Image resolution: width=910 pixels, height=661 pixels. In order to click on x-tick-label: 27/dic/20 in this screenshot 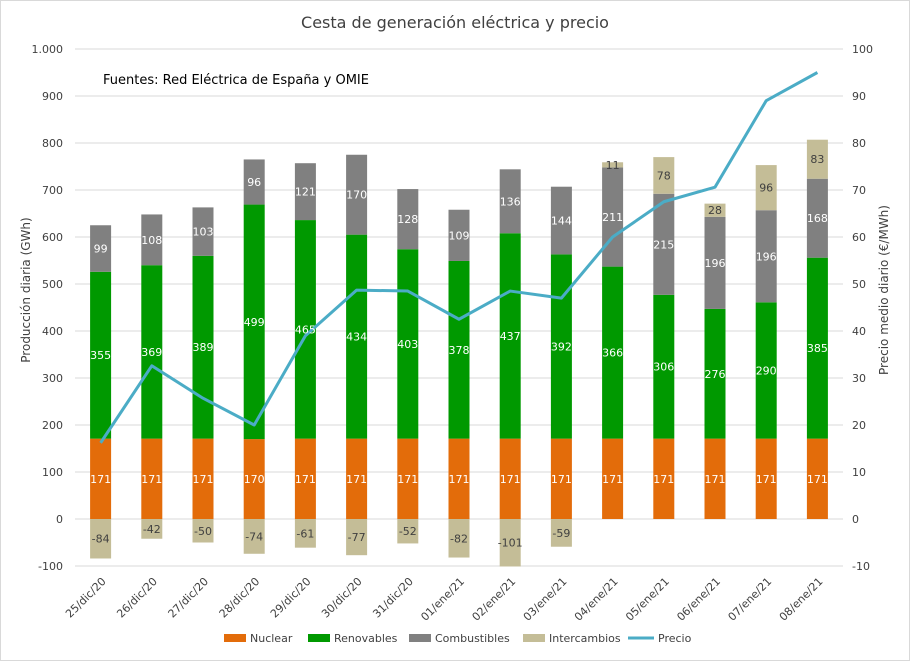, I will do `click(189, 598)`.